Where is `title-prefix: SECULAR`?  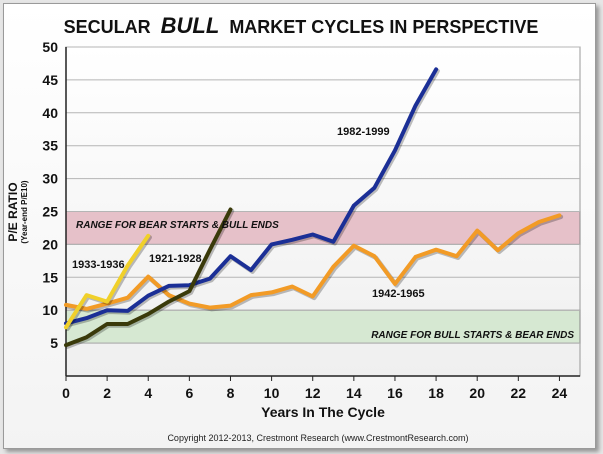 title-prefix: SECULAR is located at coordinates (107, 27).